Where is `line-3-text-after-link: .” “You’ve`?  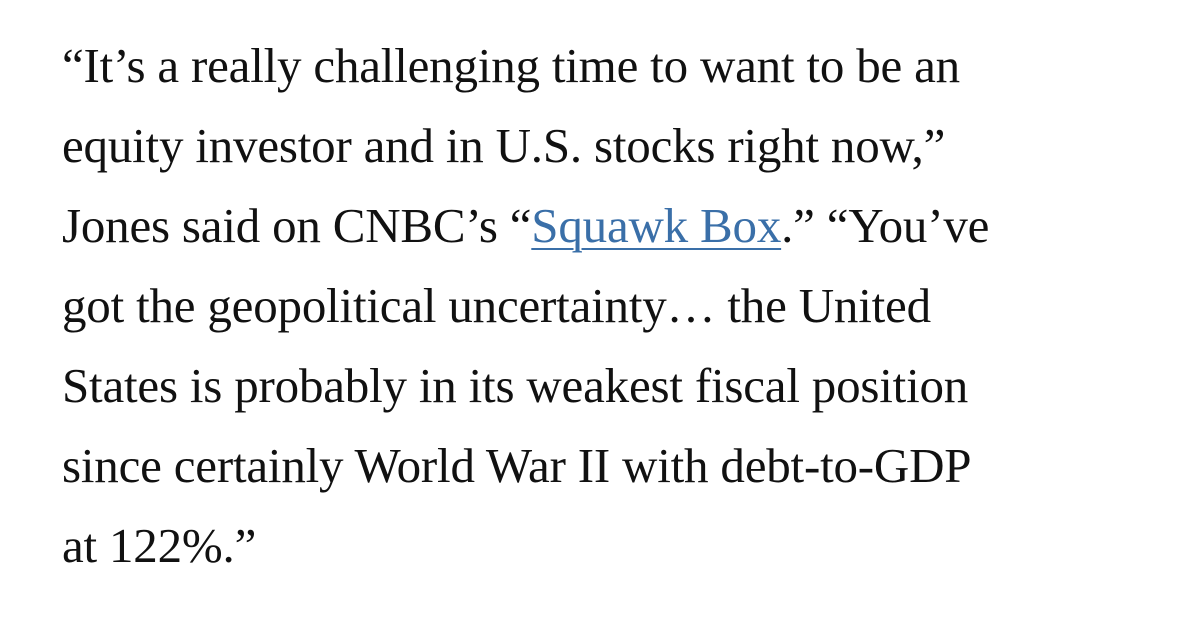 line-3-text-after-link: .” “You’ve is located at coordinates (885, 225).